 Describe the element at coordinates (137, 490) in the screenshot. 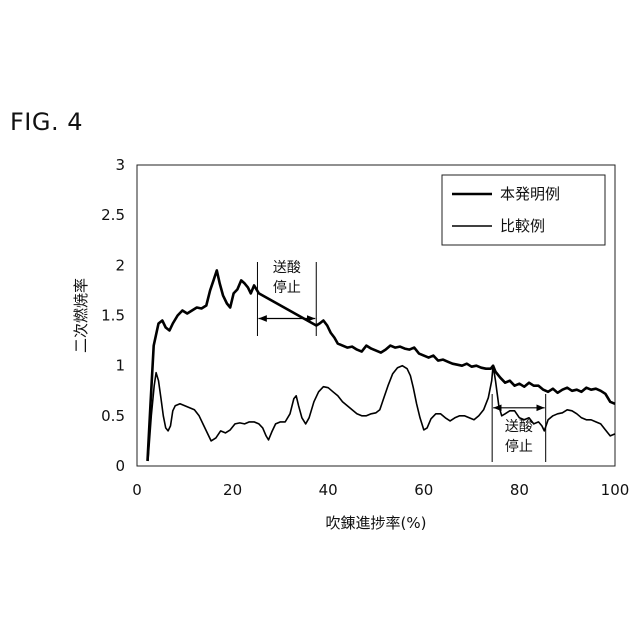

I see `x-tick-label: 0` at that location.